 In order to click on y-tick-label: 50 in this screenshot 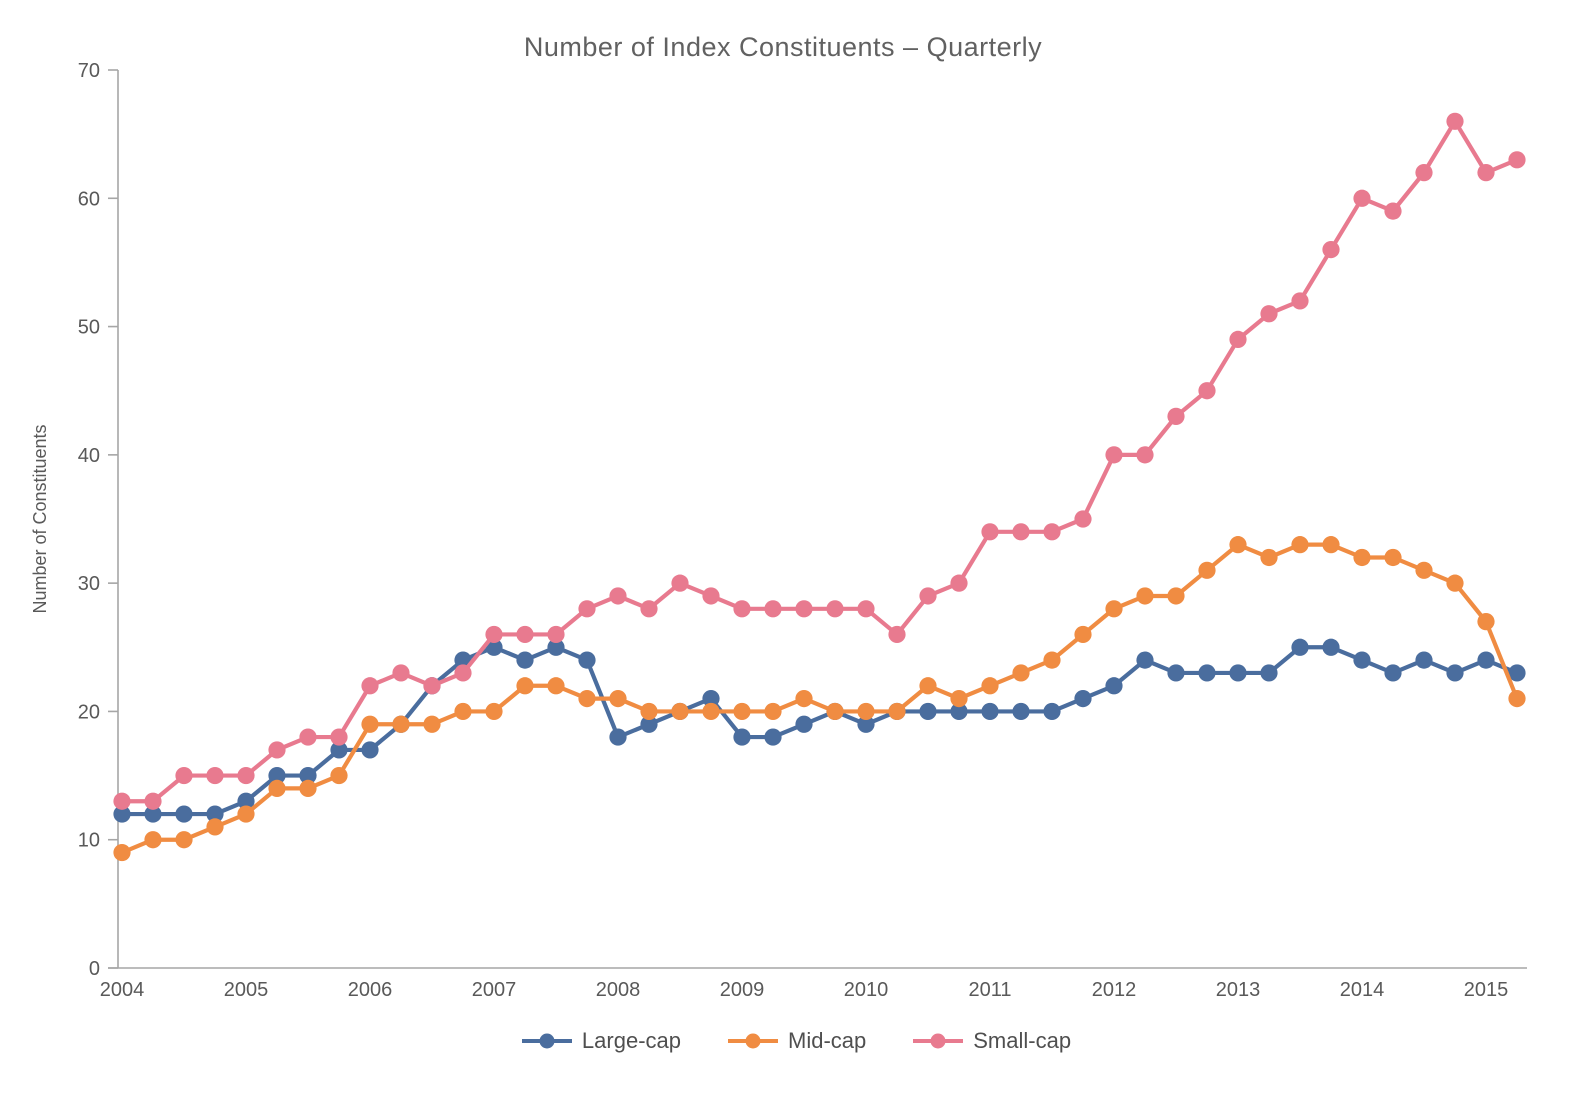, I will do `click(89, 328)`.